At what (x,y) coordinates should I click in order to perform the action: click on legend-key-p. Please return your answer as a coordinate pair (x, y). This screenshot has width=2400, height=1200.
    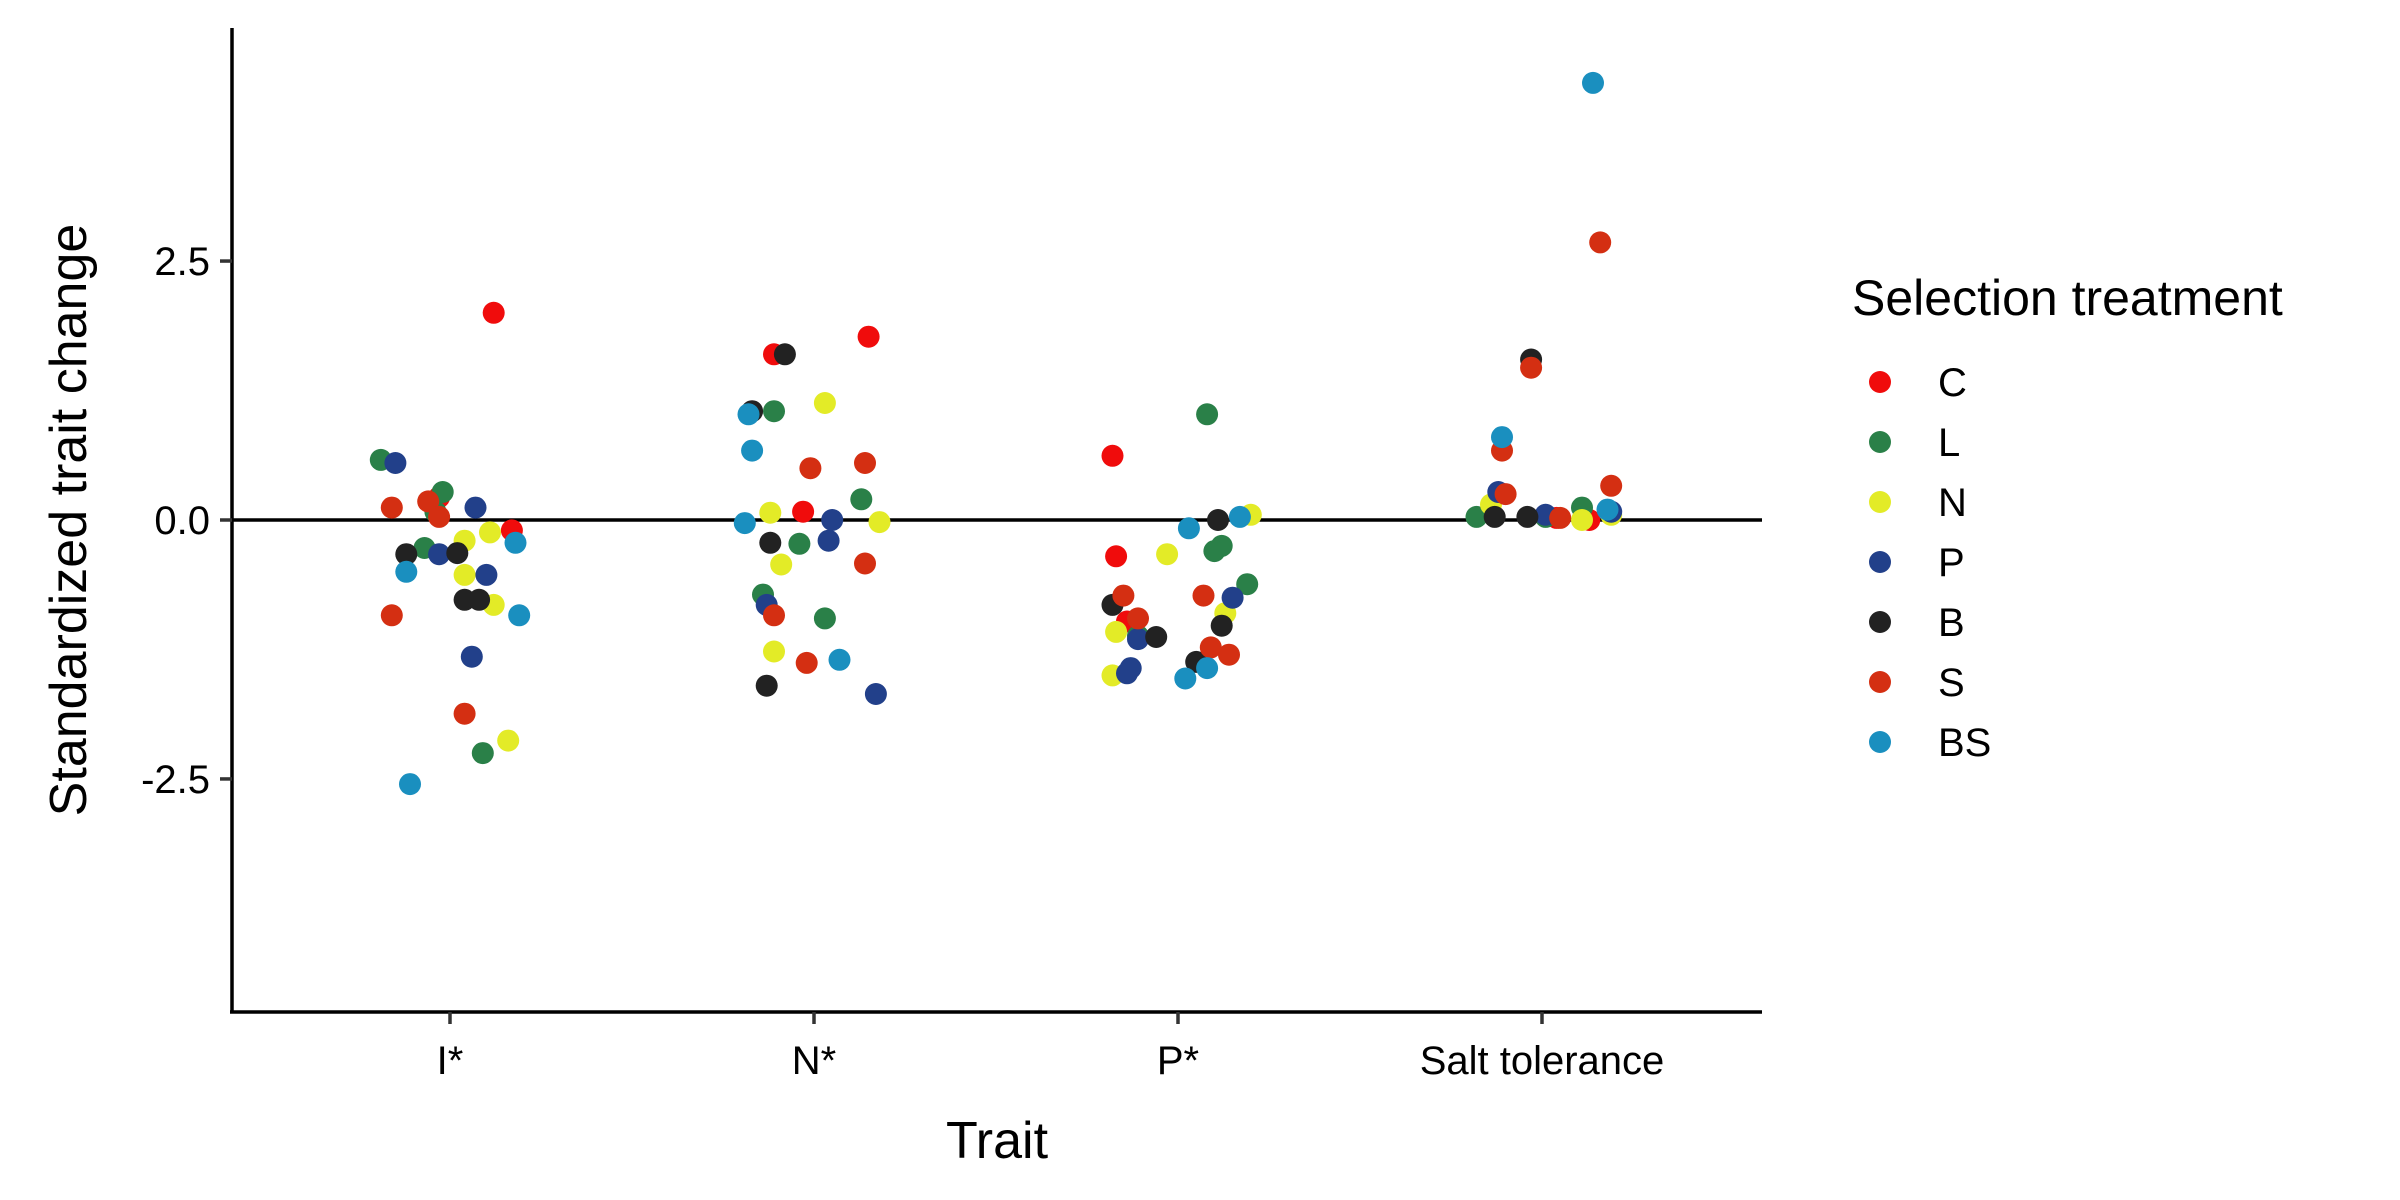
    Looking at the image, I should click on (1880, 562).